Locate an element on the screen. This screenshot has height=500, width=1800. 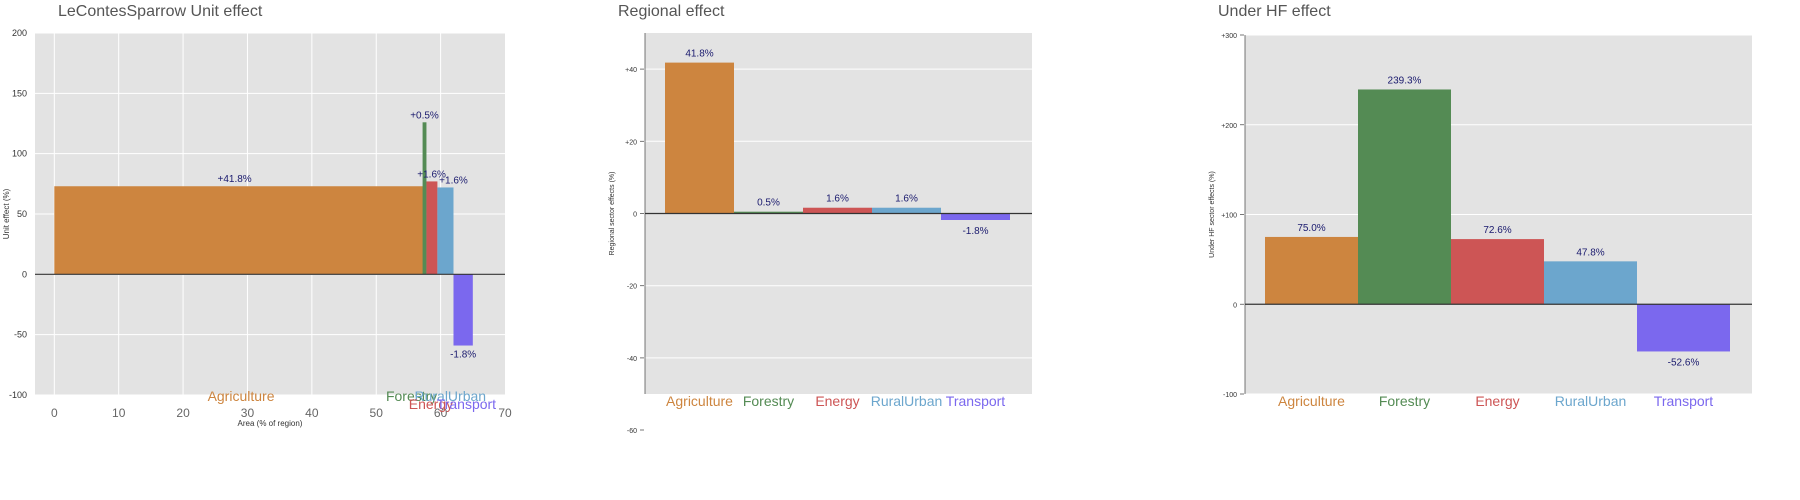
y-tick-label: 150 is located at coordinates (19, 93).